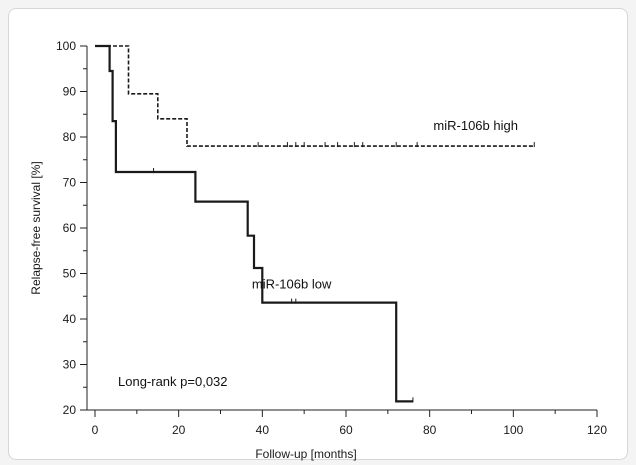 Image resolution: width=636 pixels, height=465 pixels. What do you see at coordinates (36, 227) in the screenshot?
I see `y-axis-title: Relapse-free survival [%]` at bounding box center [36, 227].